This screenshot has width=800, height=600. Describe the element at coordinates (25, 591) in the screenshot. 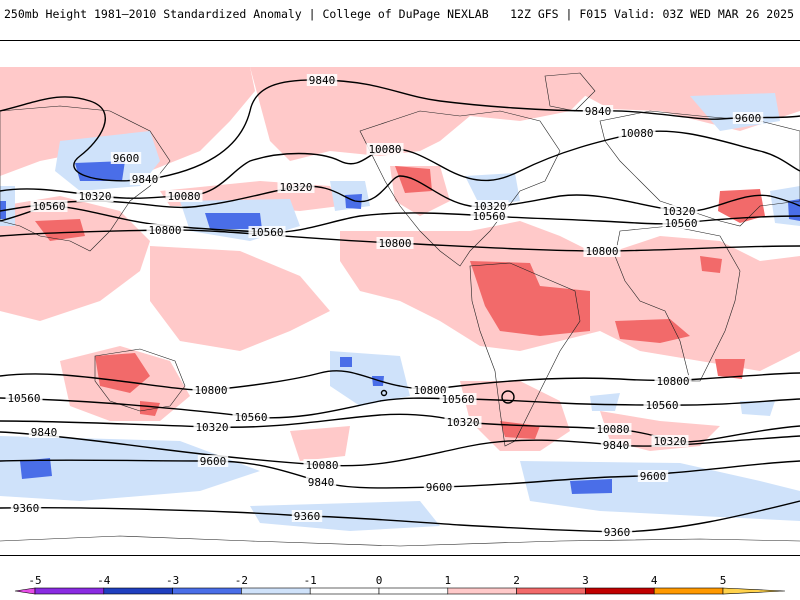

I see `colorbar-min-arrow` at that location.